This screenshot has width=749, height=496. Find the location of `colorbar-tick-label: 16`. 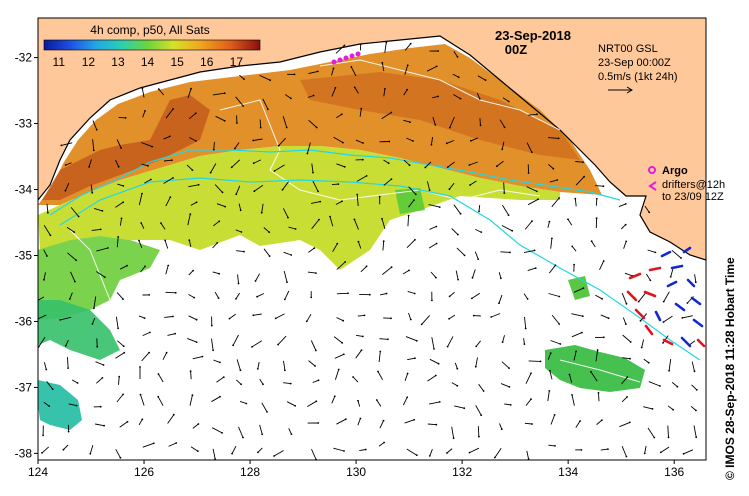

colorbar-tick-label: 16 is located at coordinates (207, 62).